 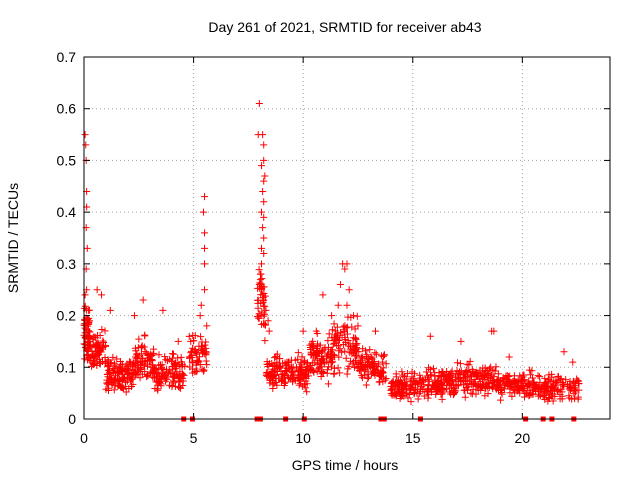 What do you see at coordinates (303, 438) in the screenshot?
I see `x-tick-label: 10` at bounding box center [303, 438].